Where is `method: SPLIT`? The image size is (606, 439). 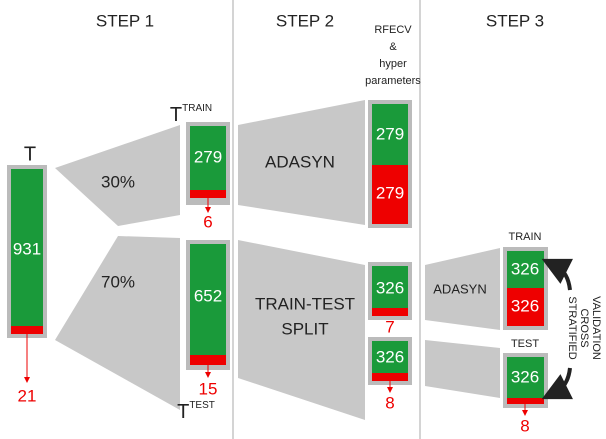 method: SPLIT is located at coordinates (304, 328).